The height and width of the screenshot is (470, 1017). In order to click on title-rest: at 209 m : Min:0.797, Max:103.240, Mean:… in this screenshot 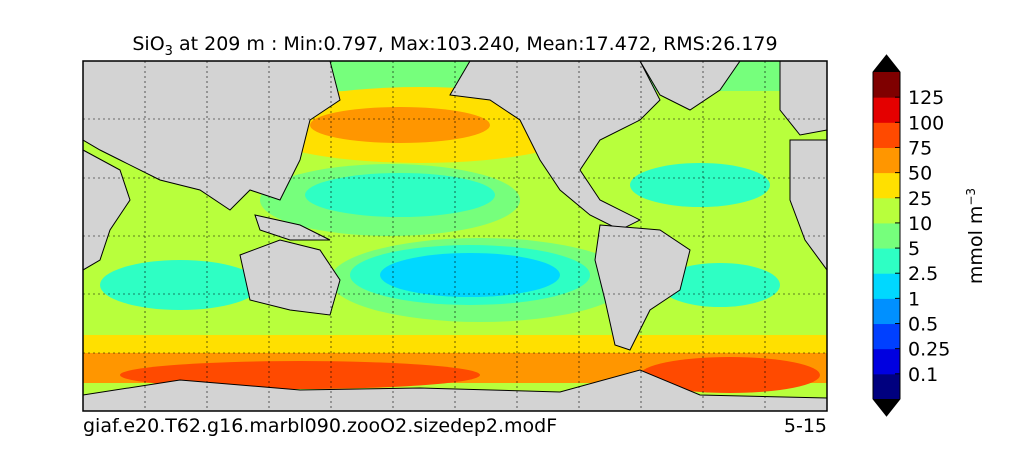, I will do `click(475, 44)`.